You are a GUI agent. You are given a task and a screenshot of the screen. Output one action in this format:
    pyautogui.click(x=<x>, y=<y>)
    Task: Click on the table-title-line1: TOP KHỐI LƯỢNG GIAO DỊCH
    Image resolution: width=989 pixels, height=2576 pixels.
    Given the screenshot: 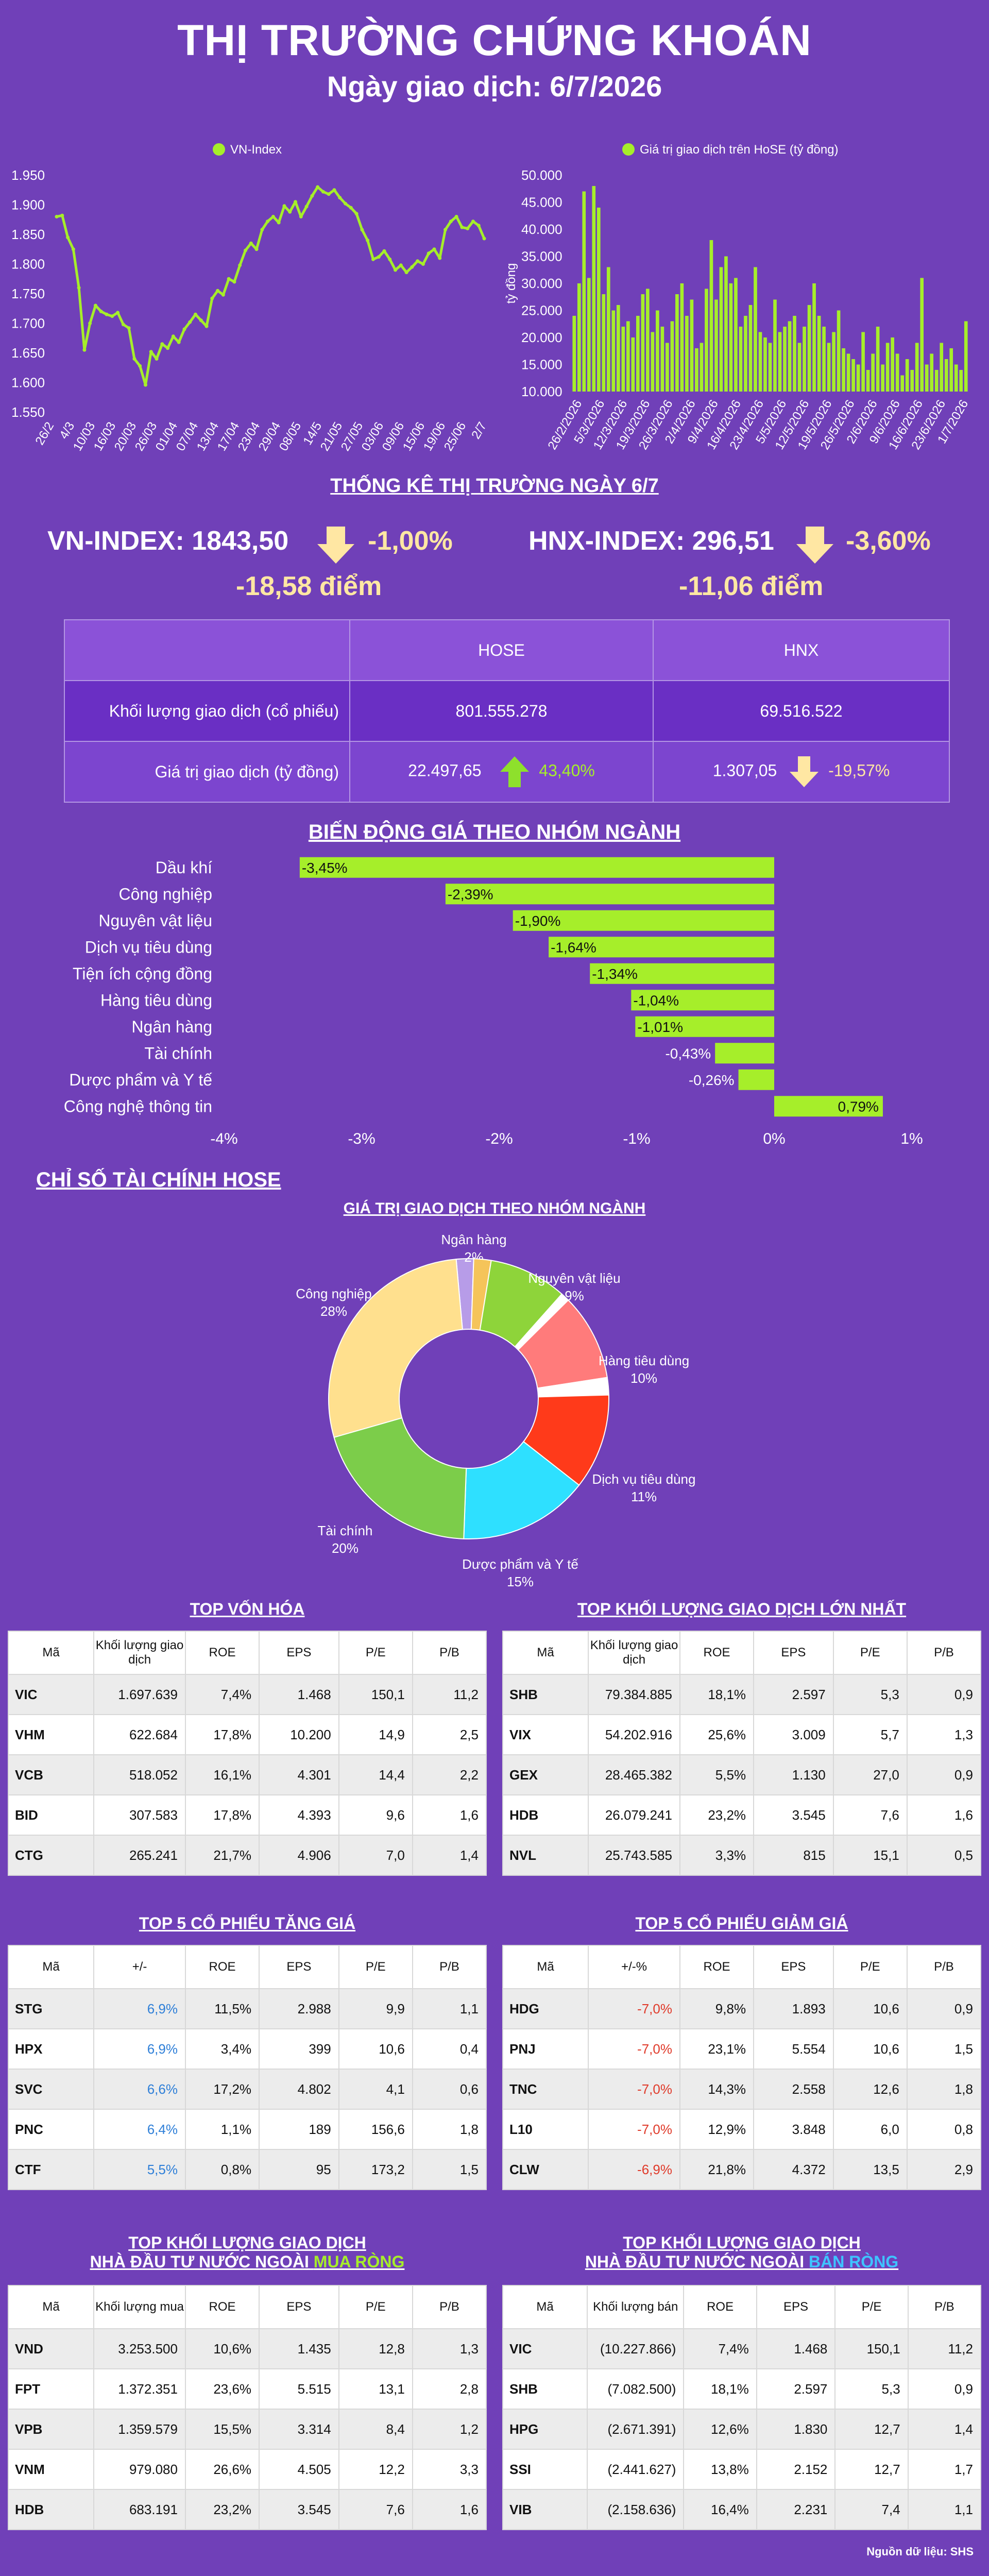 What is the action you would take?
    pyautogui.click(x=247, y=2242)
    